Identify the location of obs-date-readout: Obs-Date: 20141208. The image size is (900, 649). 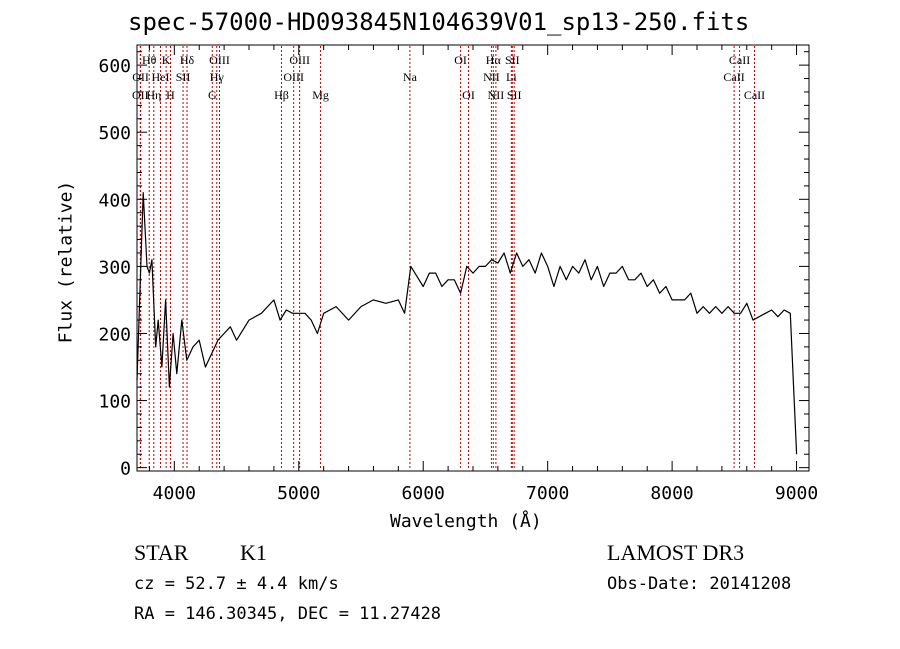
(699, 584).